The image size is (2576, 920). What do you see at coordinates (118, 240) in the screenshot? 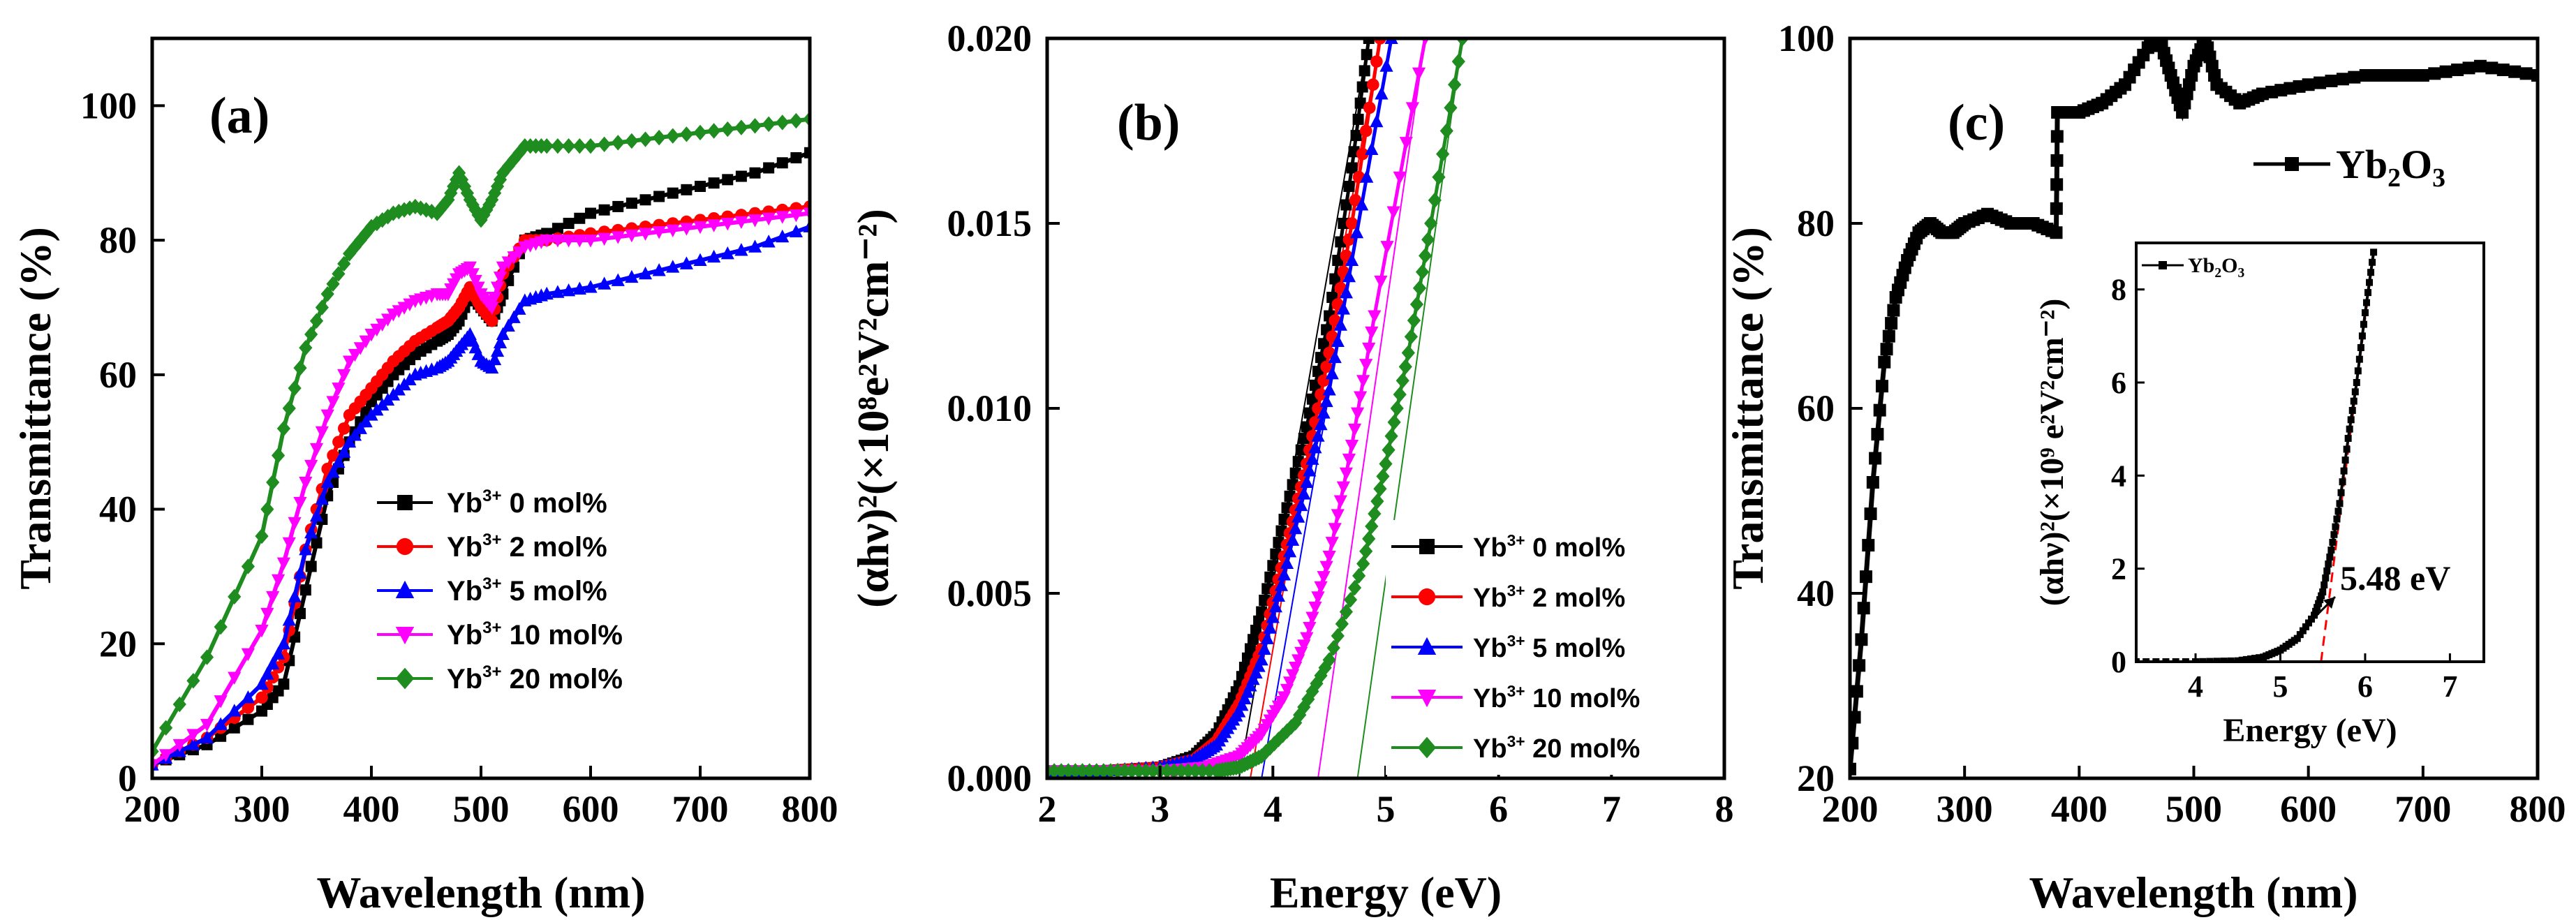
I see `y-tick-label: 80` at bounding box center [118, 240].